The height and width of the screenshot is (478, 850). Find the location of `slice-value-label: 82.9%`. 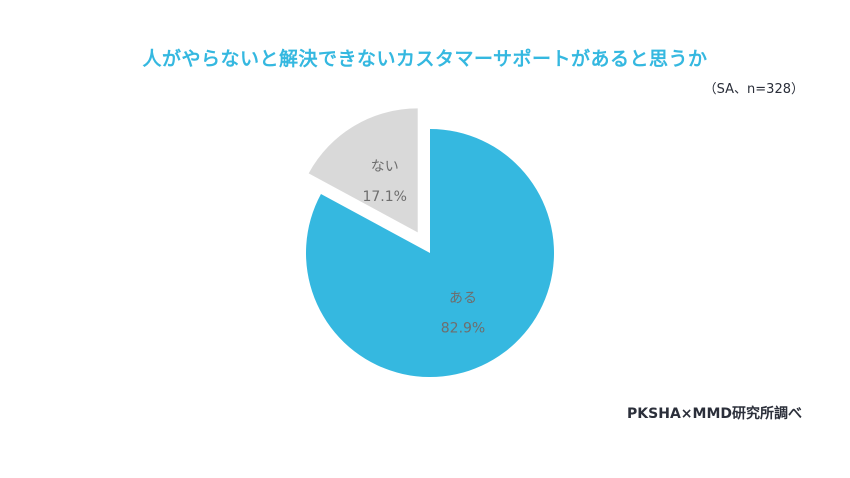

slice-value-label: 82.9% is located at coordinates (463, 328).